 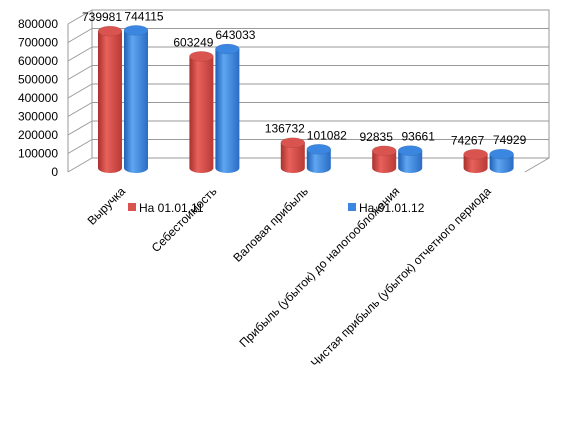 What do you see at coordinates (327, 135) in the screenshot?
I see `data-label: 101082` at bounding box center [327, 135].